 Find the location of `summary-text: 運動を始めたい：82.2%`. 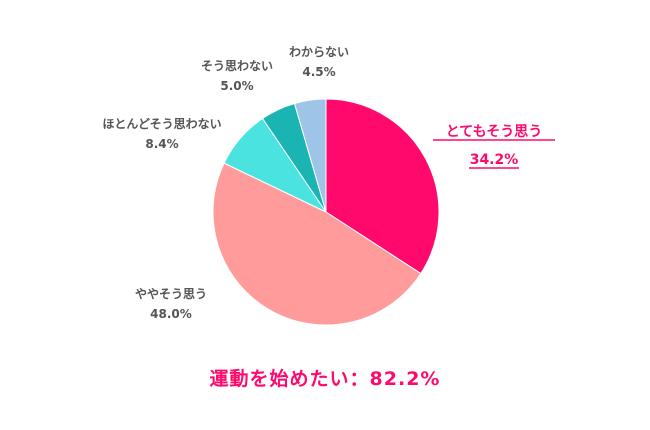

summary-text: 運動を始めたい：82.2% is located at coordinates (325, 379).